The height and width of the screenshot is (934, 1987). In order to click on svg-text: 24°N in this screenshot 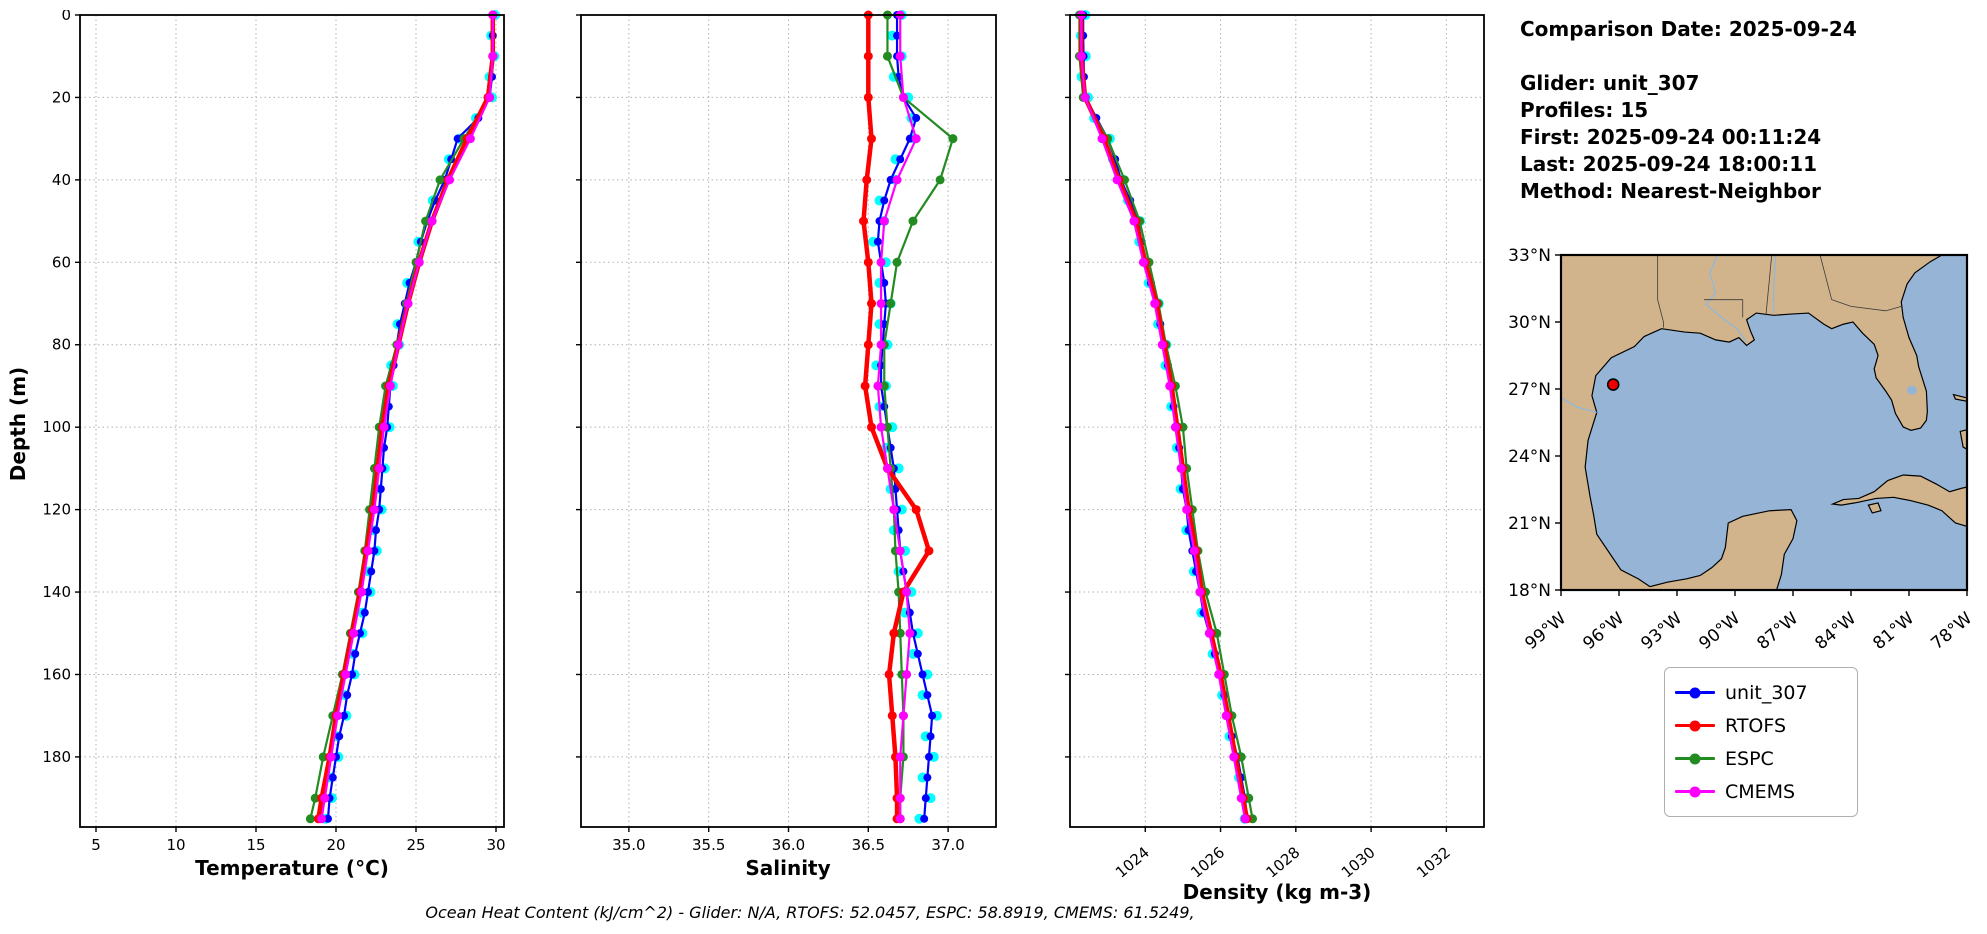, I will do `click(1529, 457)`.